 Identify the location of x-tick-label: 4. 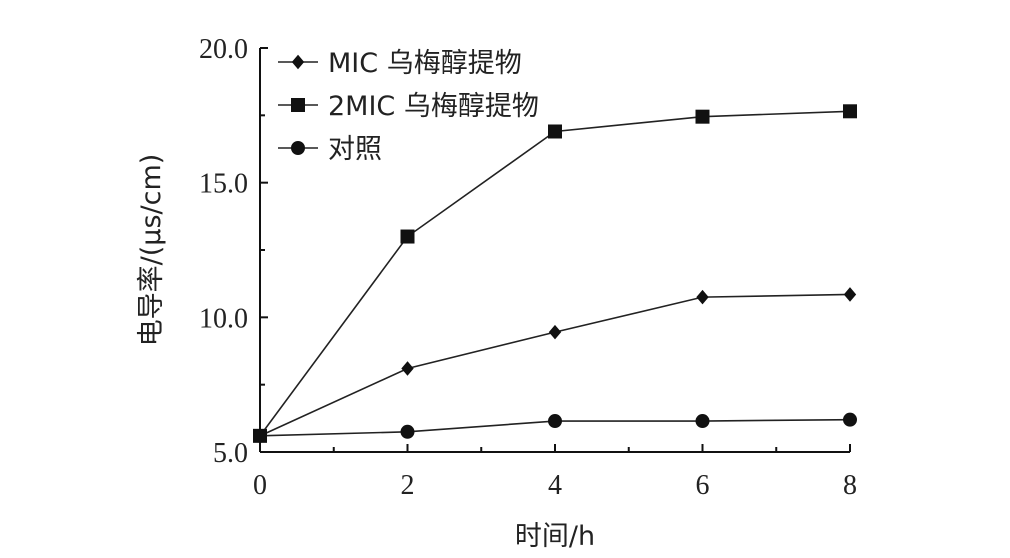
(555, 485).